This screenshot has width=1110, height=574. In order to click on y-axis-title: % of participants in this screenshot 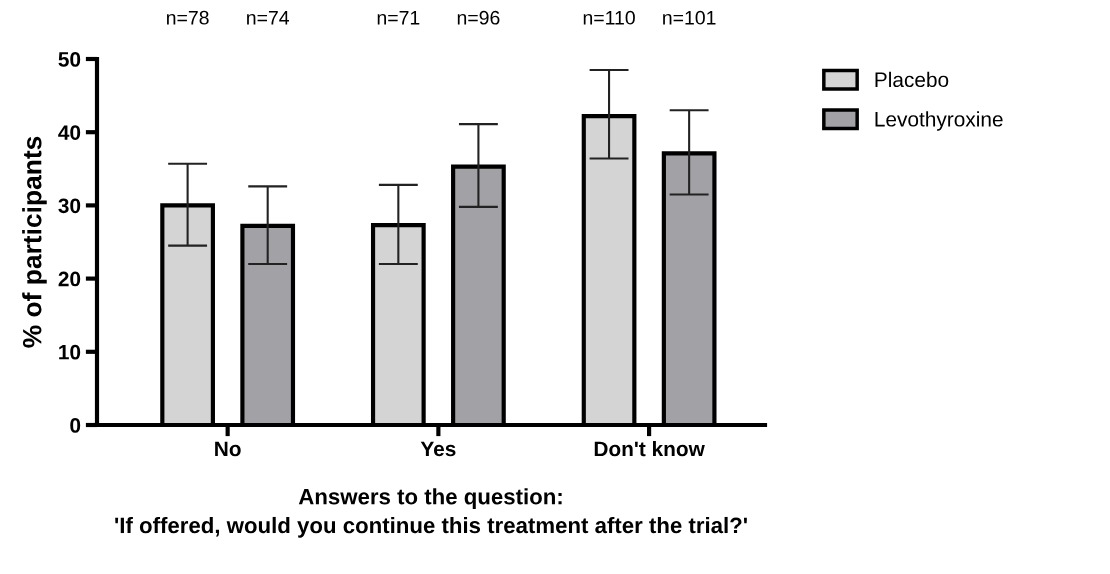, I will do `click(34, 242)`.